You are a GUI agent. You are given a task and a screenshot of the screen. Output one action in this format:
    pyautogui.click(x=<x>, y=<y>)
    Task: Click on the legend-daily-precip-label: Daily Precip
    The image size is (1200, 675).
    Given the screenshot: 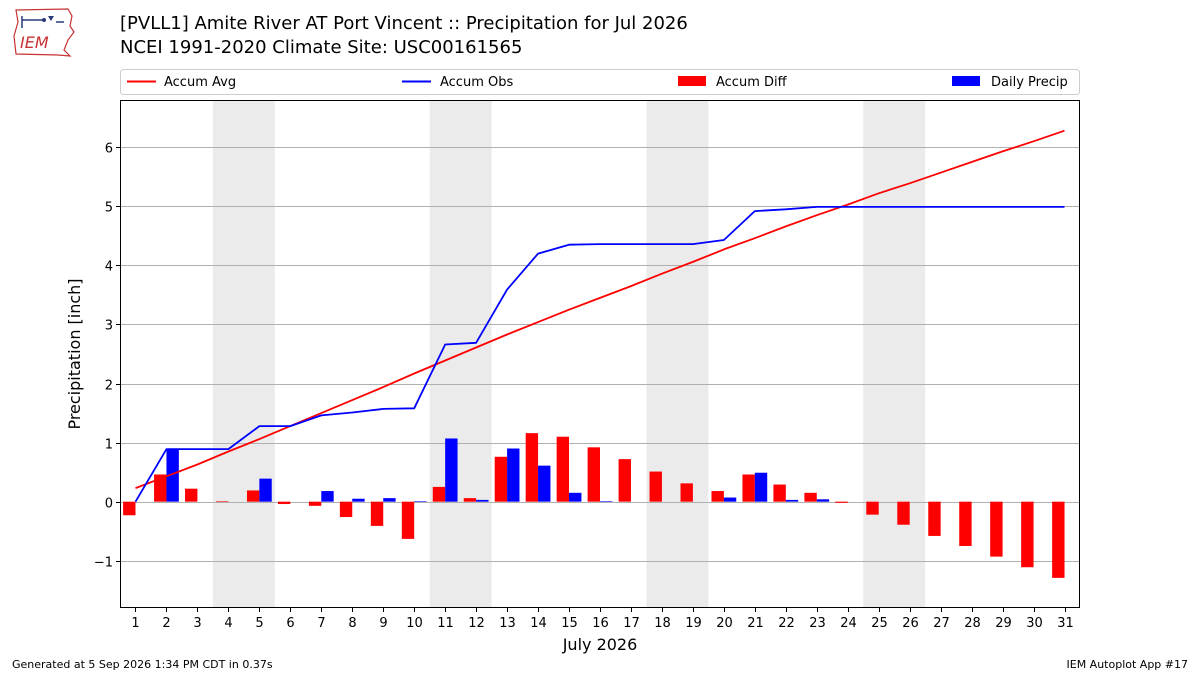 What is the action you would take?
    pyautogui.click(x=1029, y=82)
    